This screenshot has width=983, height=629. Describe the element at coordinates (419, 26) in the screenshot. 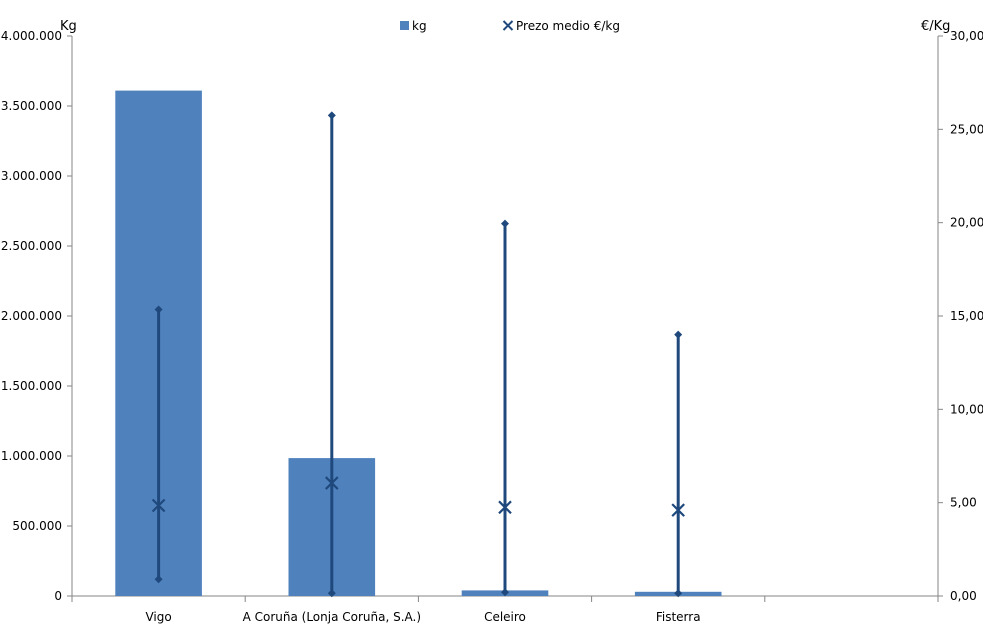

I see `legend-kg-label: kg` at that location.